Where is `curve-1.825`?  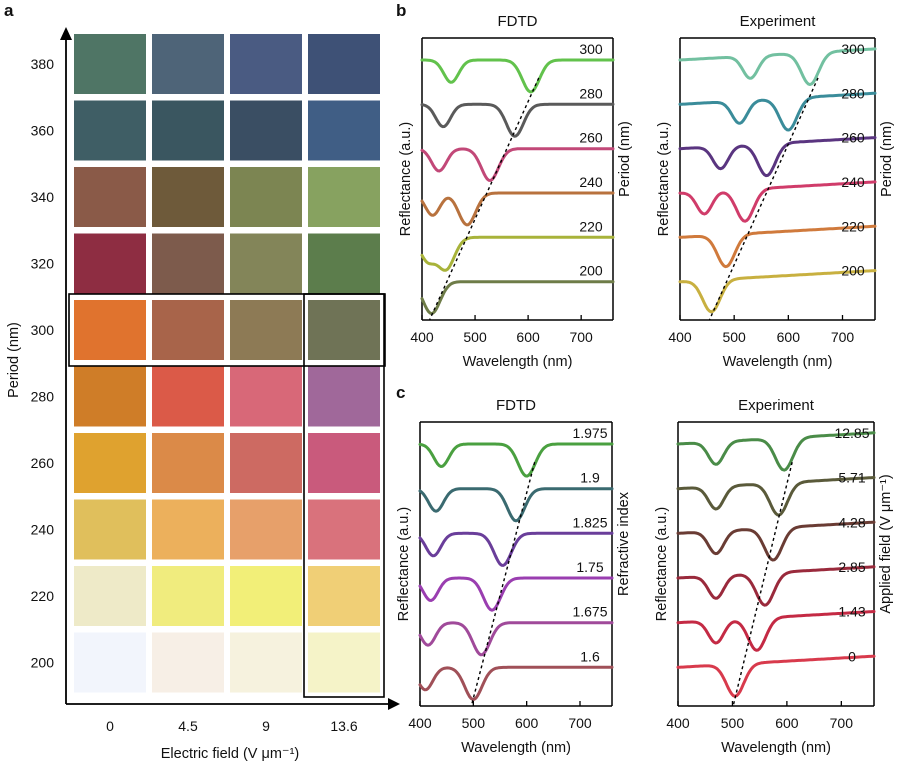 curve-1.825 is located at coordinates (516, 549).